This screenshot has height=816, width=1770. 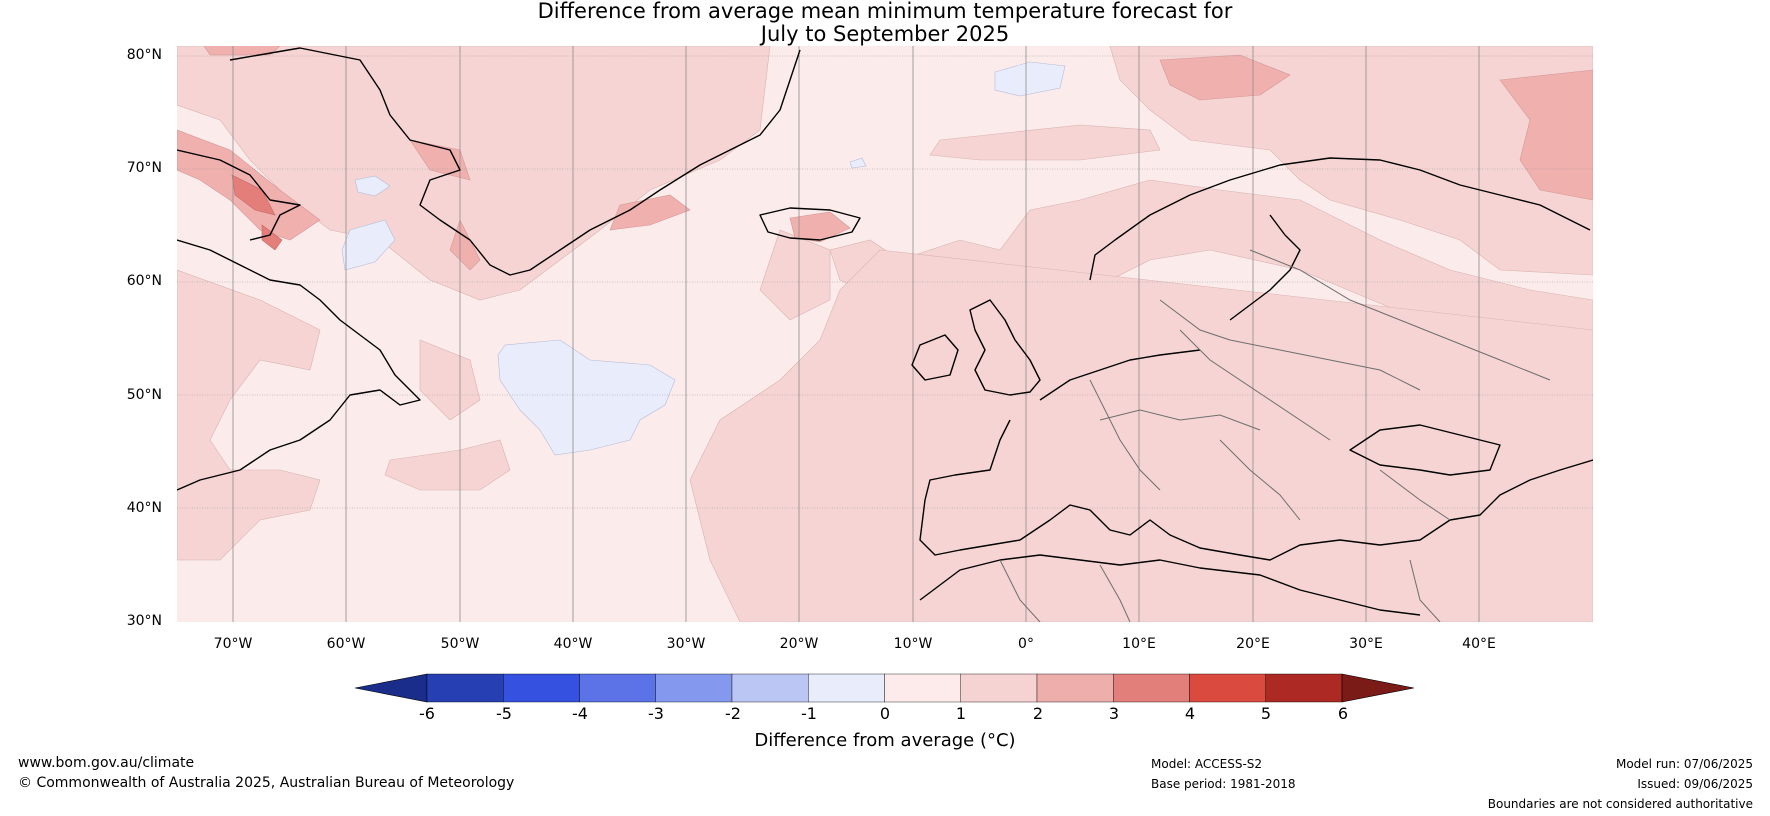 What do you see at coordinates (1479, 644) in the screenshot?
I see `lon-label-40e: 40°E` at bounding box center [1479, 644].